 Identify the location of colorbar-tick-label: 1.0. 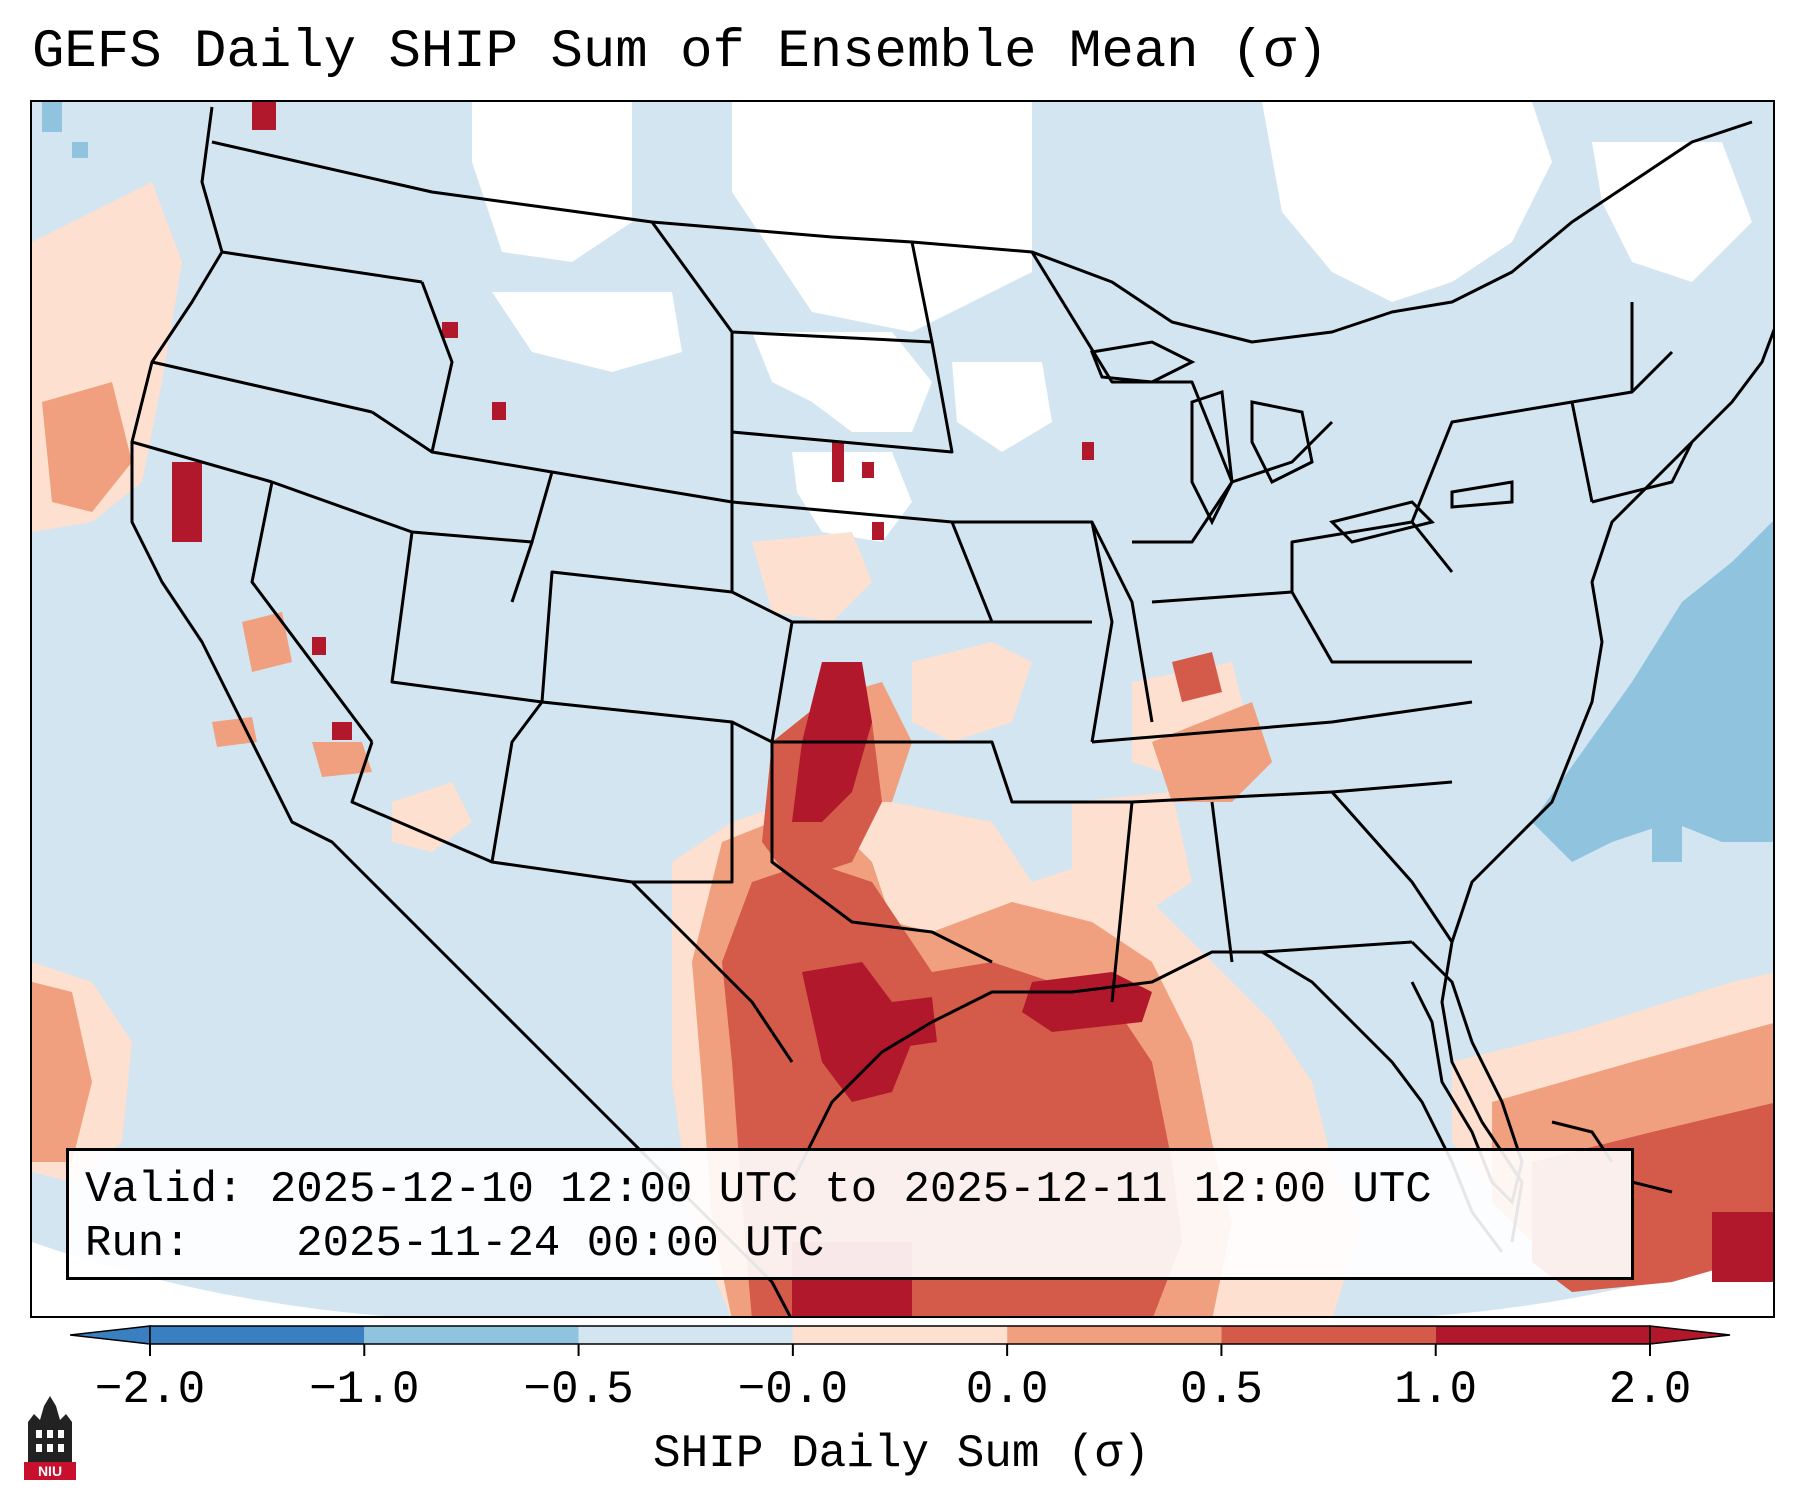
(1436, 1390).